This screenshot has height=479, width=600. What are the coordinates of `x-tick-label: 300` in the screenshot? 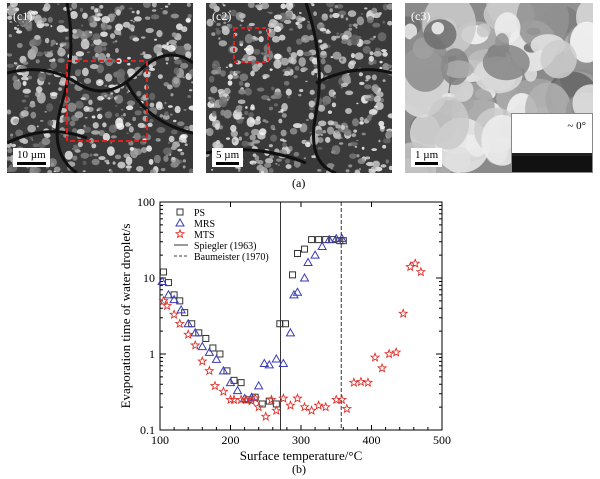 It's located at (301, 440).